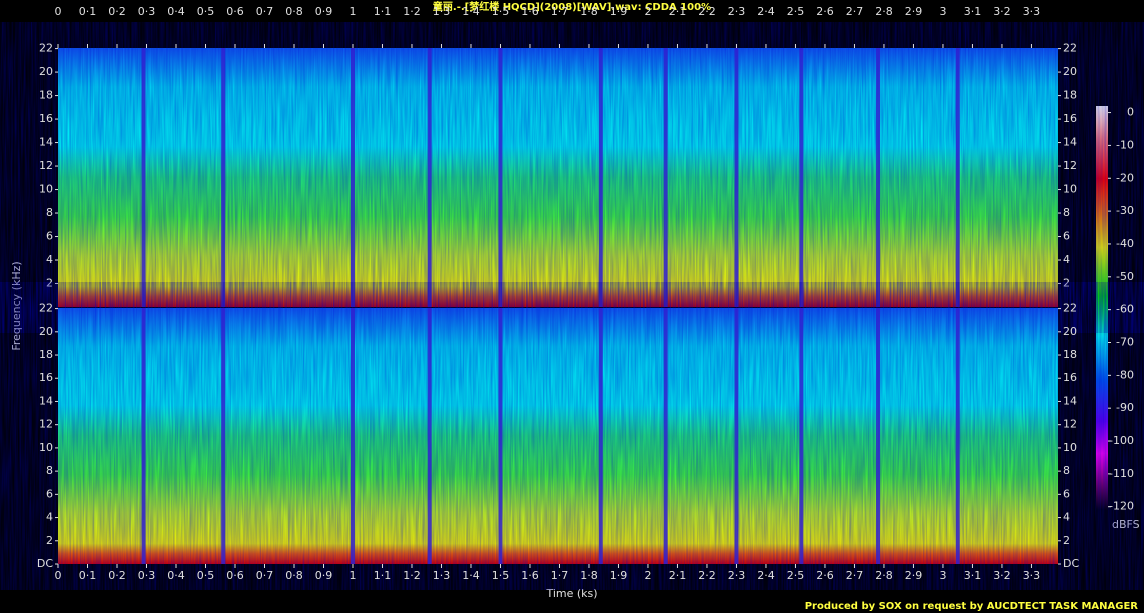  What do you see at coordinates (1125, 243) in the screenshot?
I see `colorbar-tick-label: -40` at bounding box center [1125, 243].